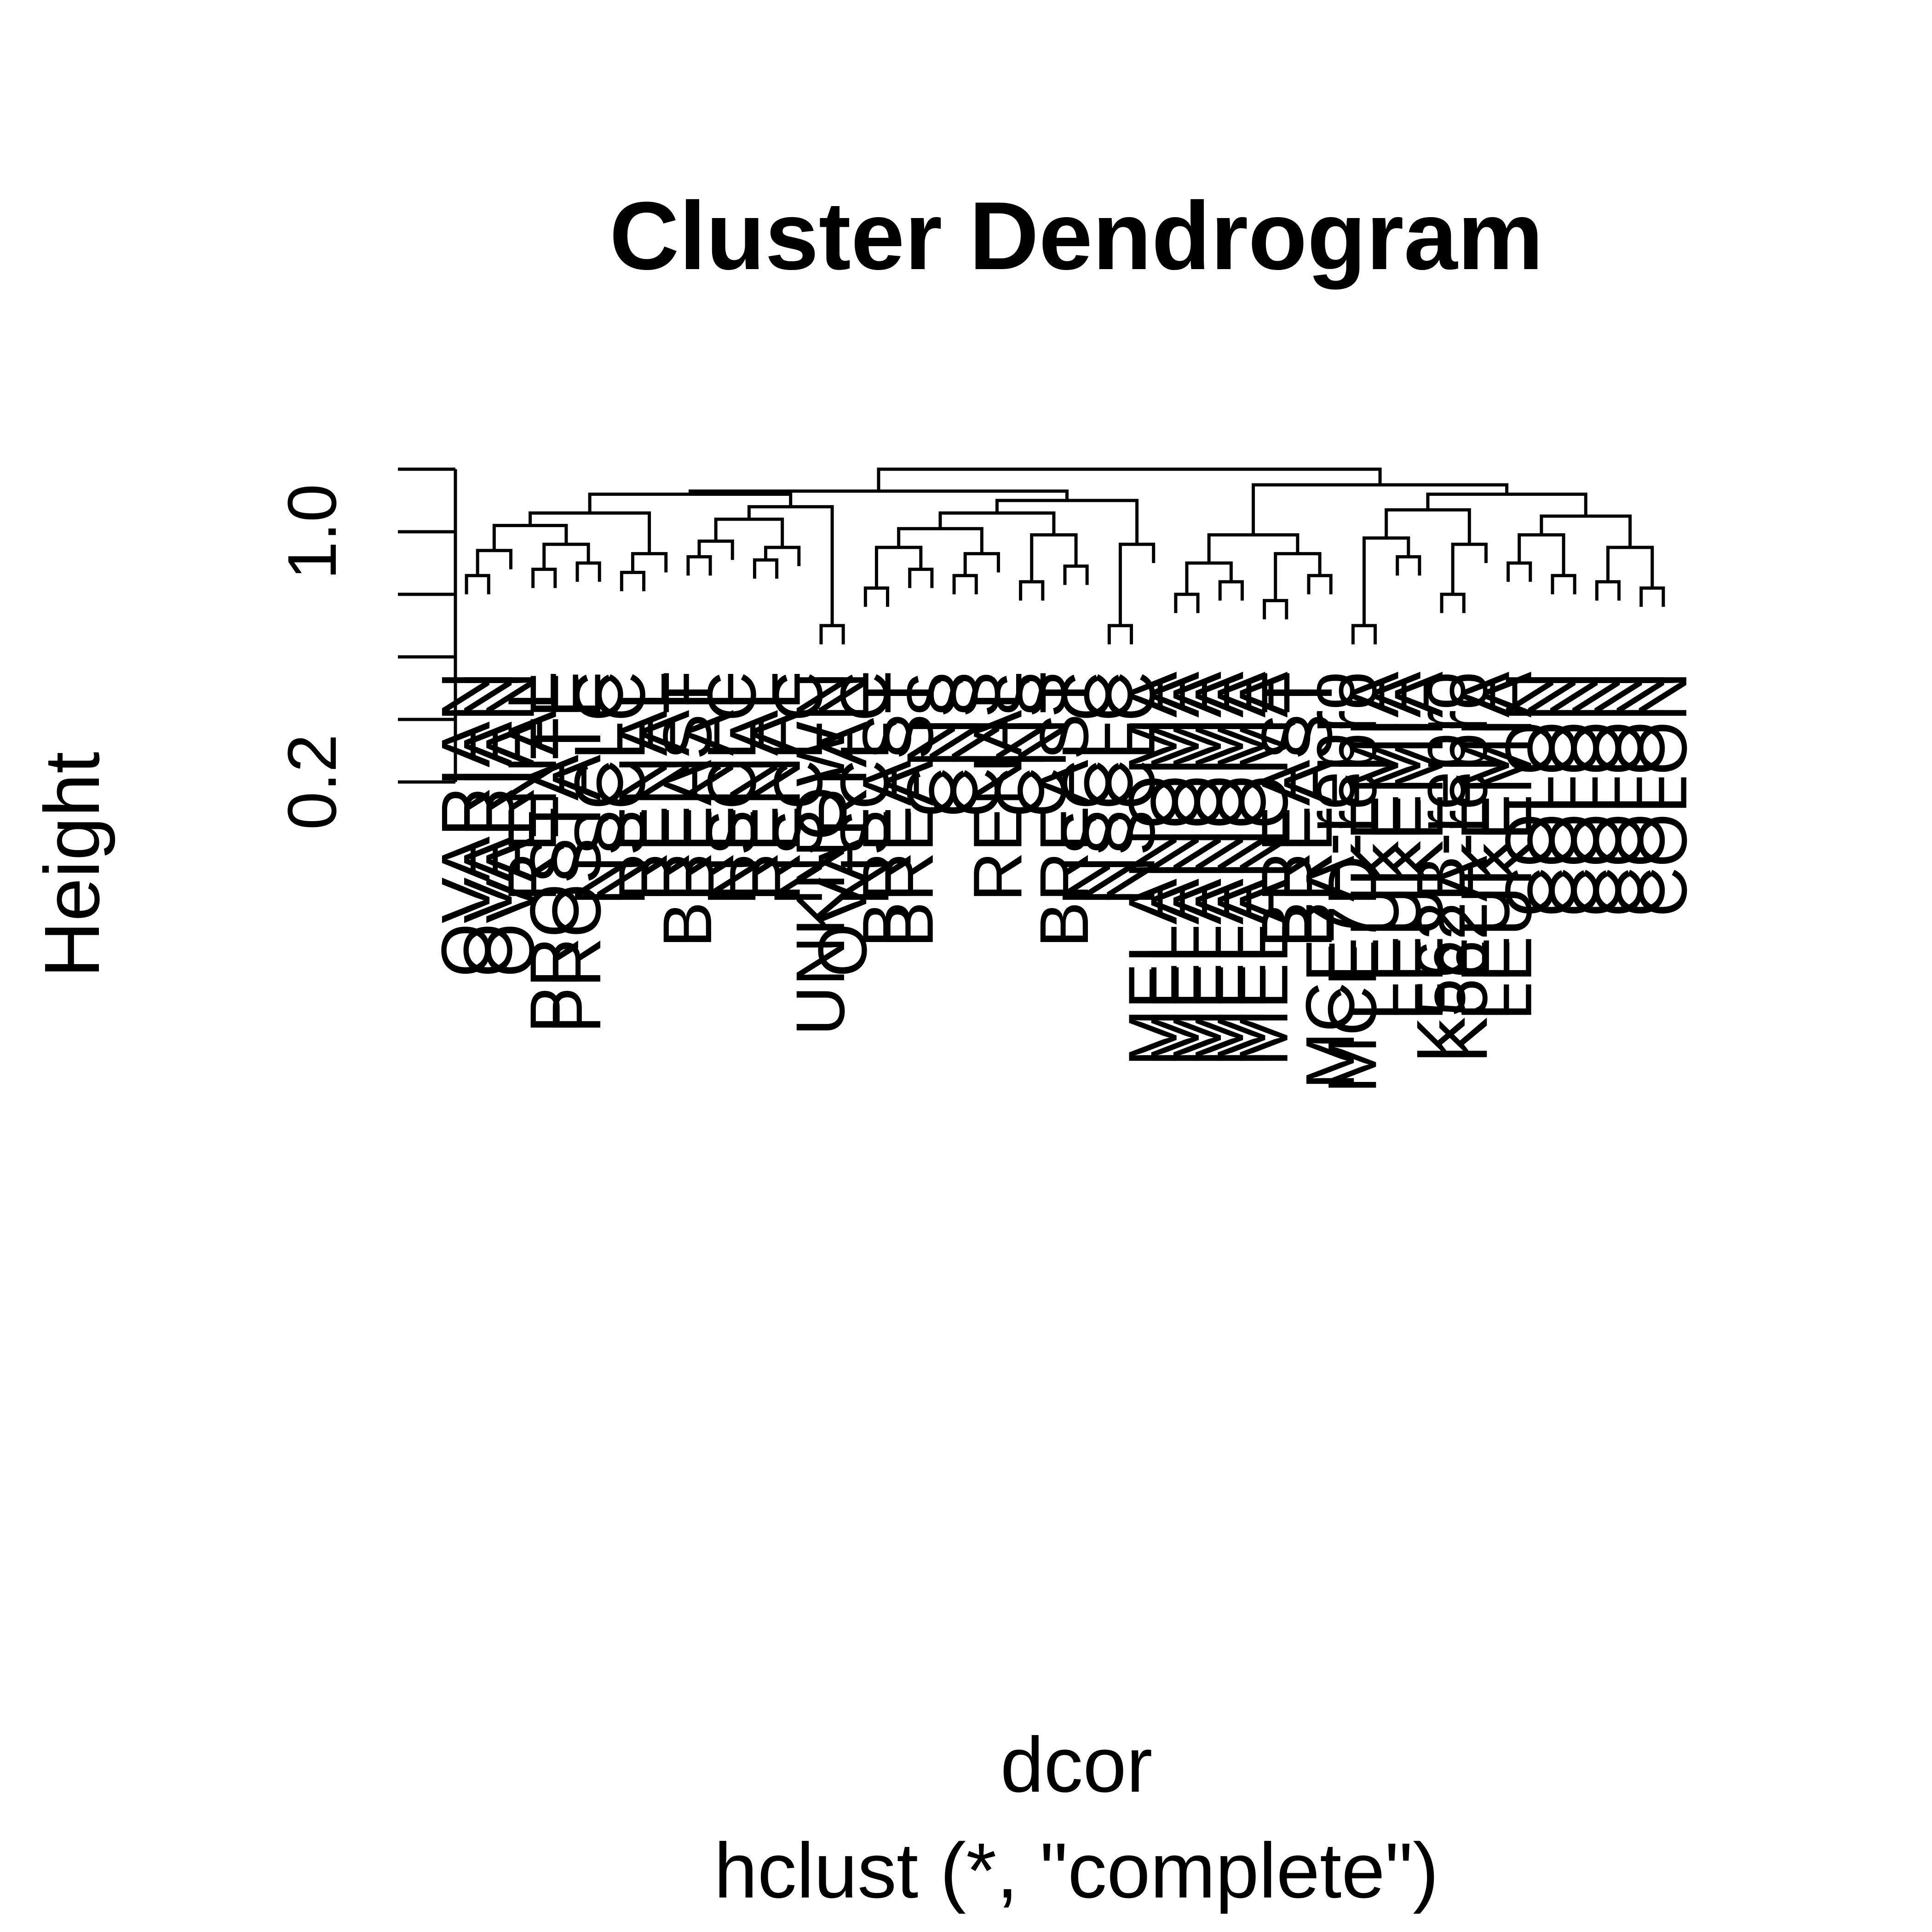 This screenshot has width=1932, height=1932. I want to click on y-tick-label: 0.2, so click(312, 782).